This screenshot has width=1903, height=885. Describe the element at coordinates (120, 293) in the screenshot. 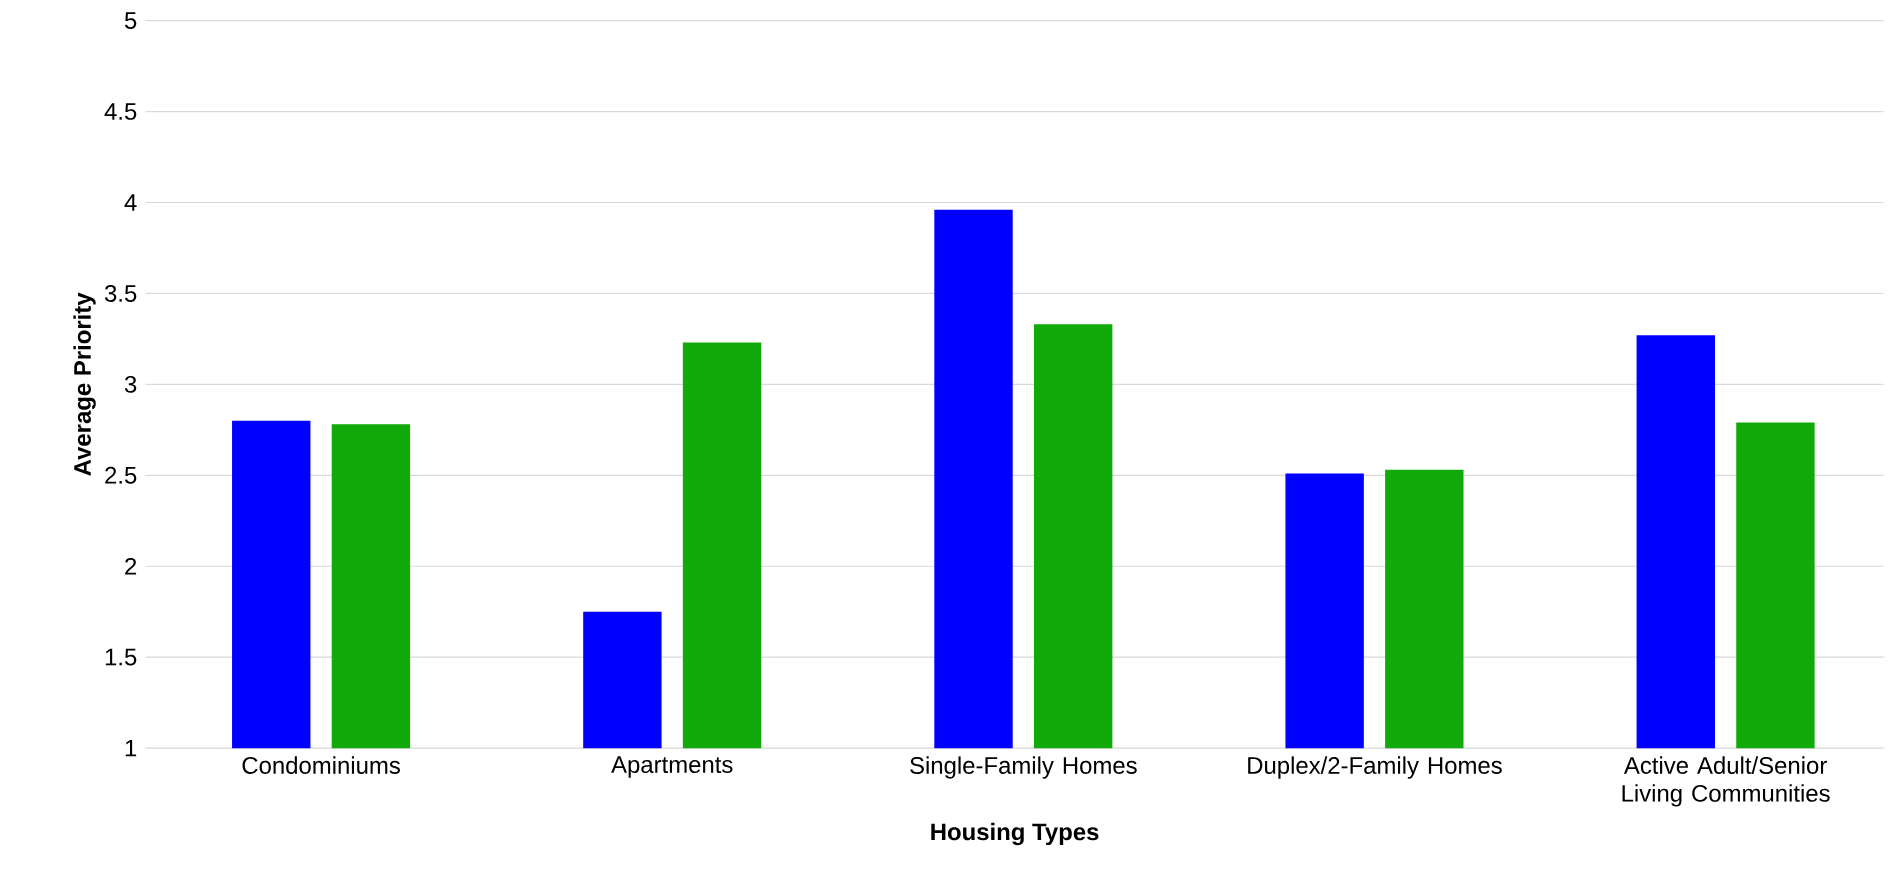

I see `y-tick-label: 3.5` at that location.